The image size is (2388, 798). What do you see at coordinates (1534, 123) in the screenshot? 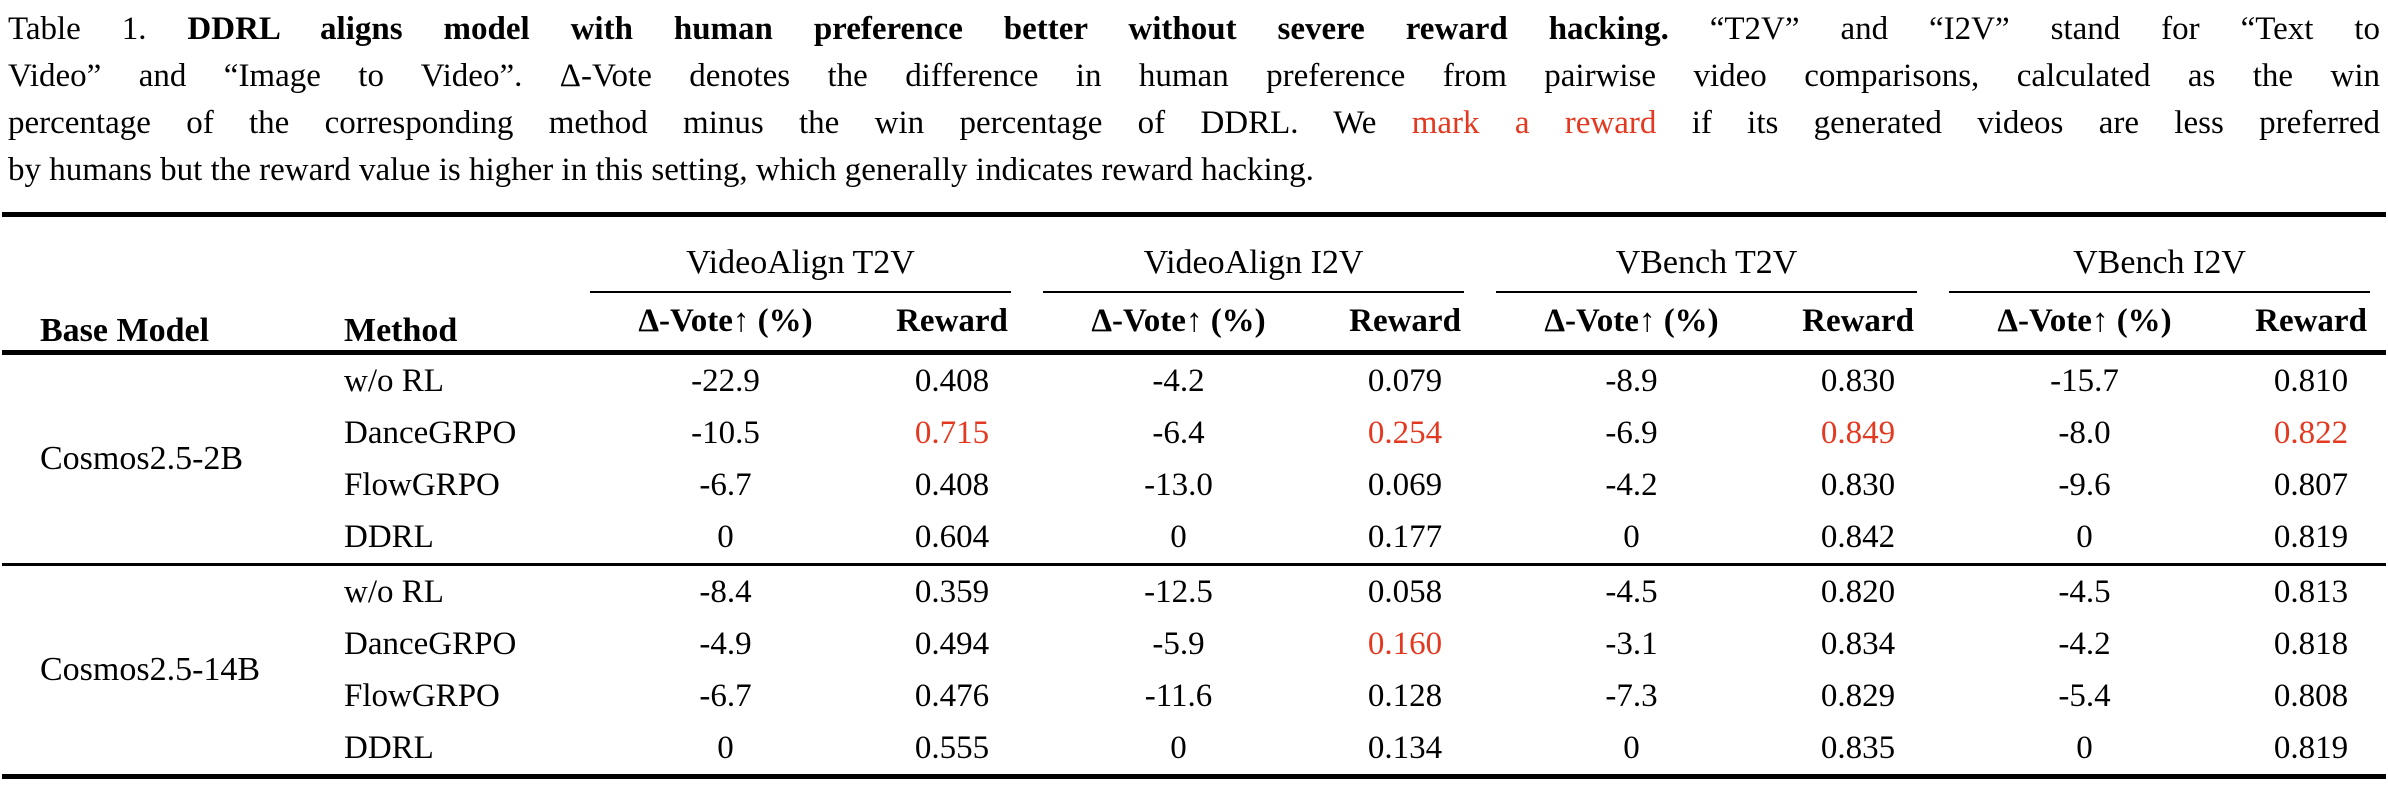
I see `caption-red-phrase: mark a reward` at bounding box center [1534, 123].